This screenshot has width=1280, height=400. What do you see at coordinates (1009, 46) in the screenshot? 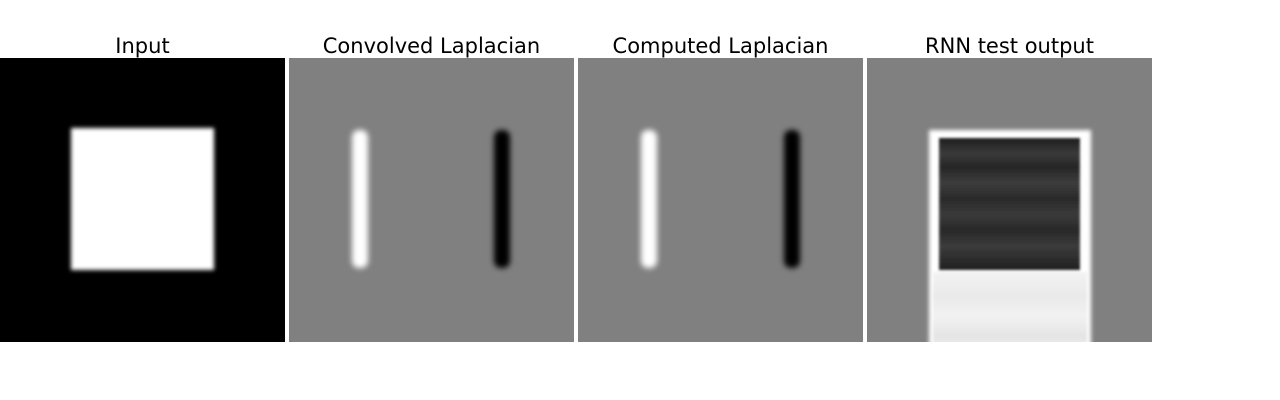
I see `panel-title-rnn-test-output: RNN test output` at bounding box center [1009, 46].